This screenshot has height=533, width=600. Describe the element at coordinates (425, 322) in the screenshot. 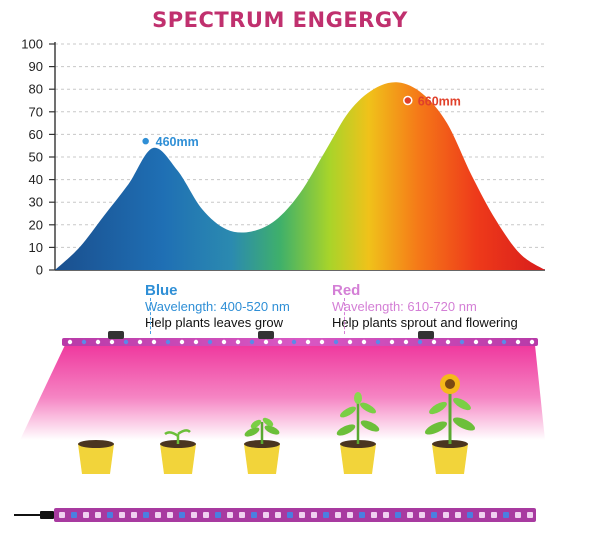

I see `red-band-description: Help plants sprout and flowering` at that location.